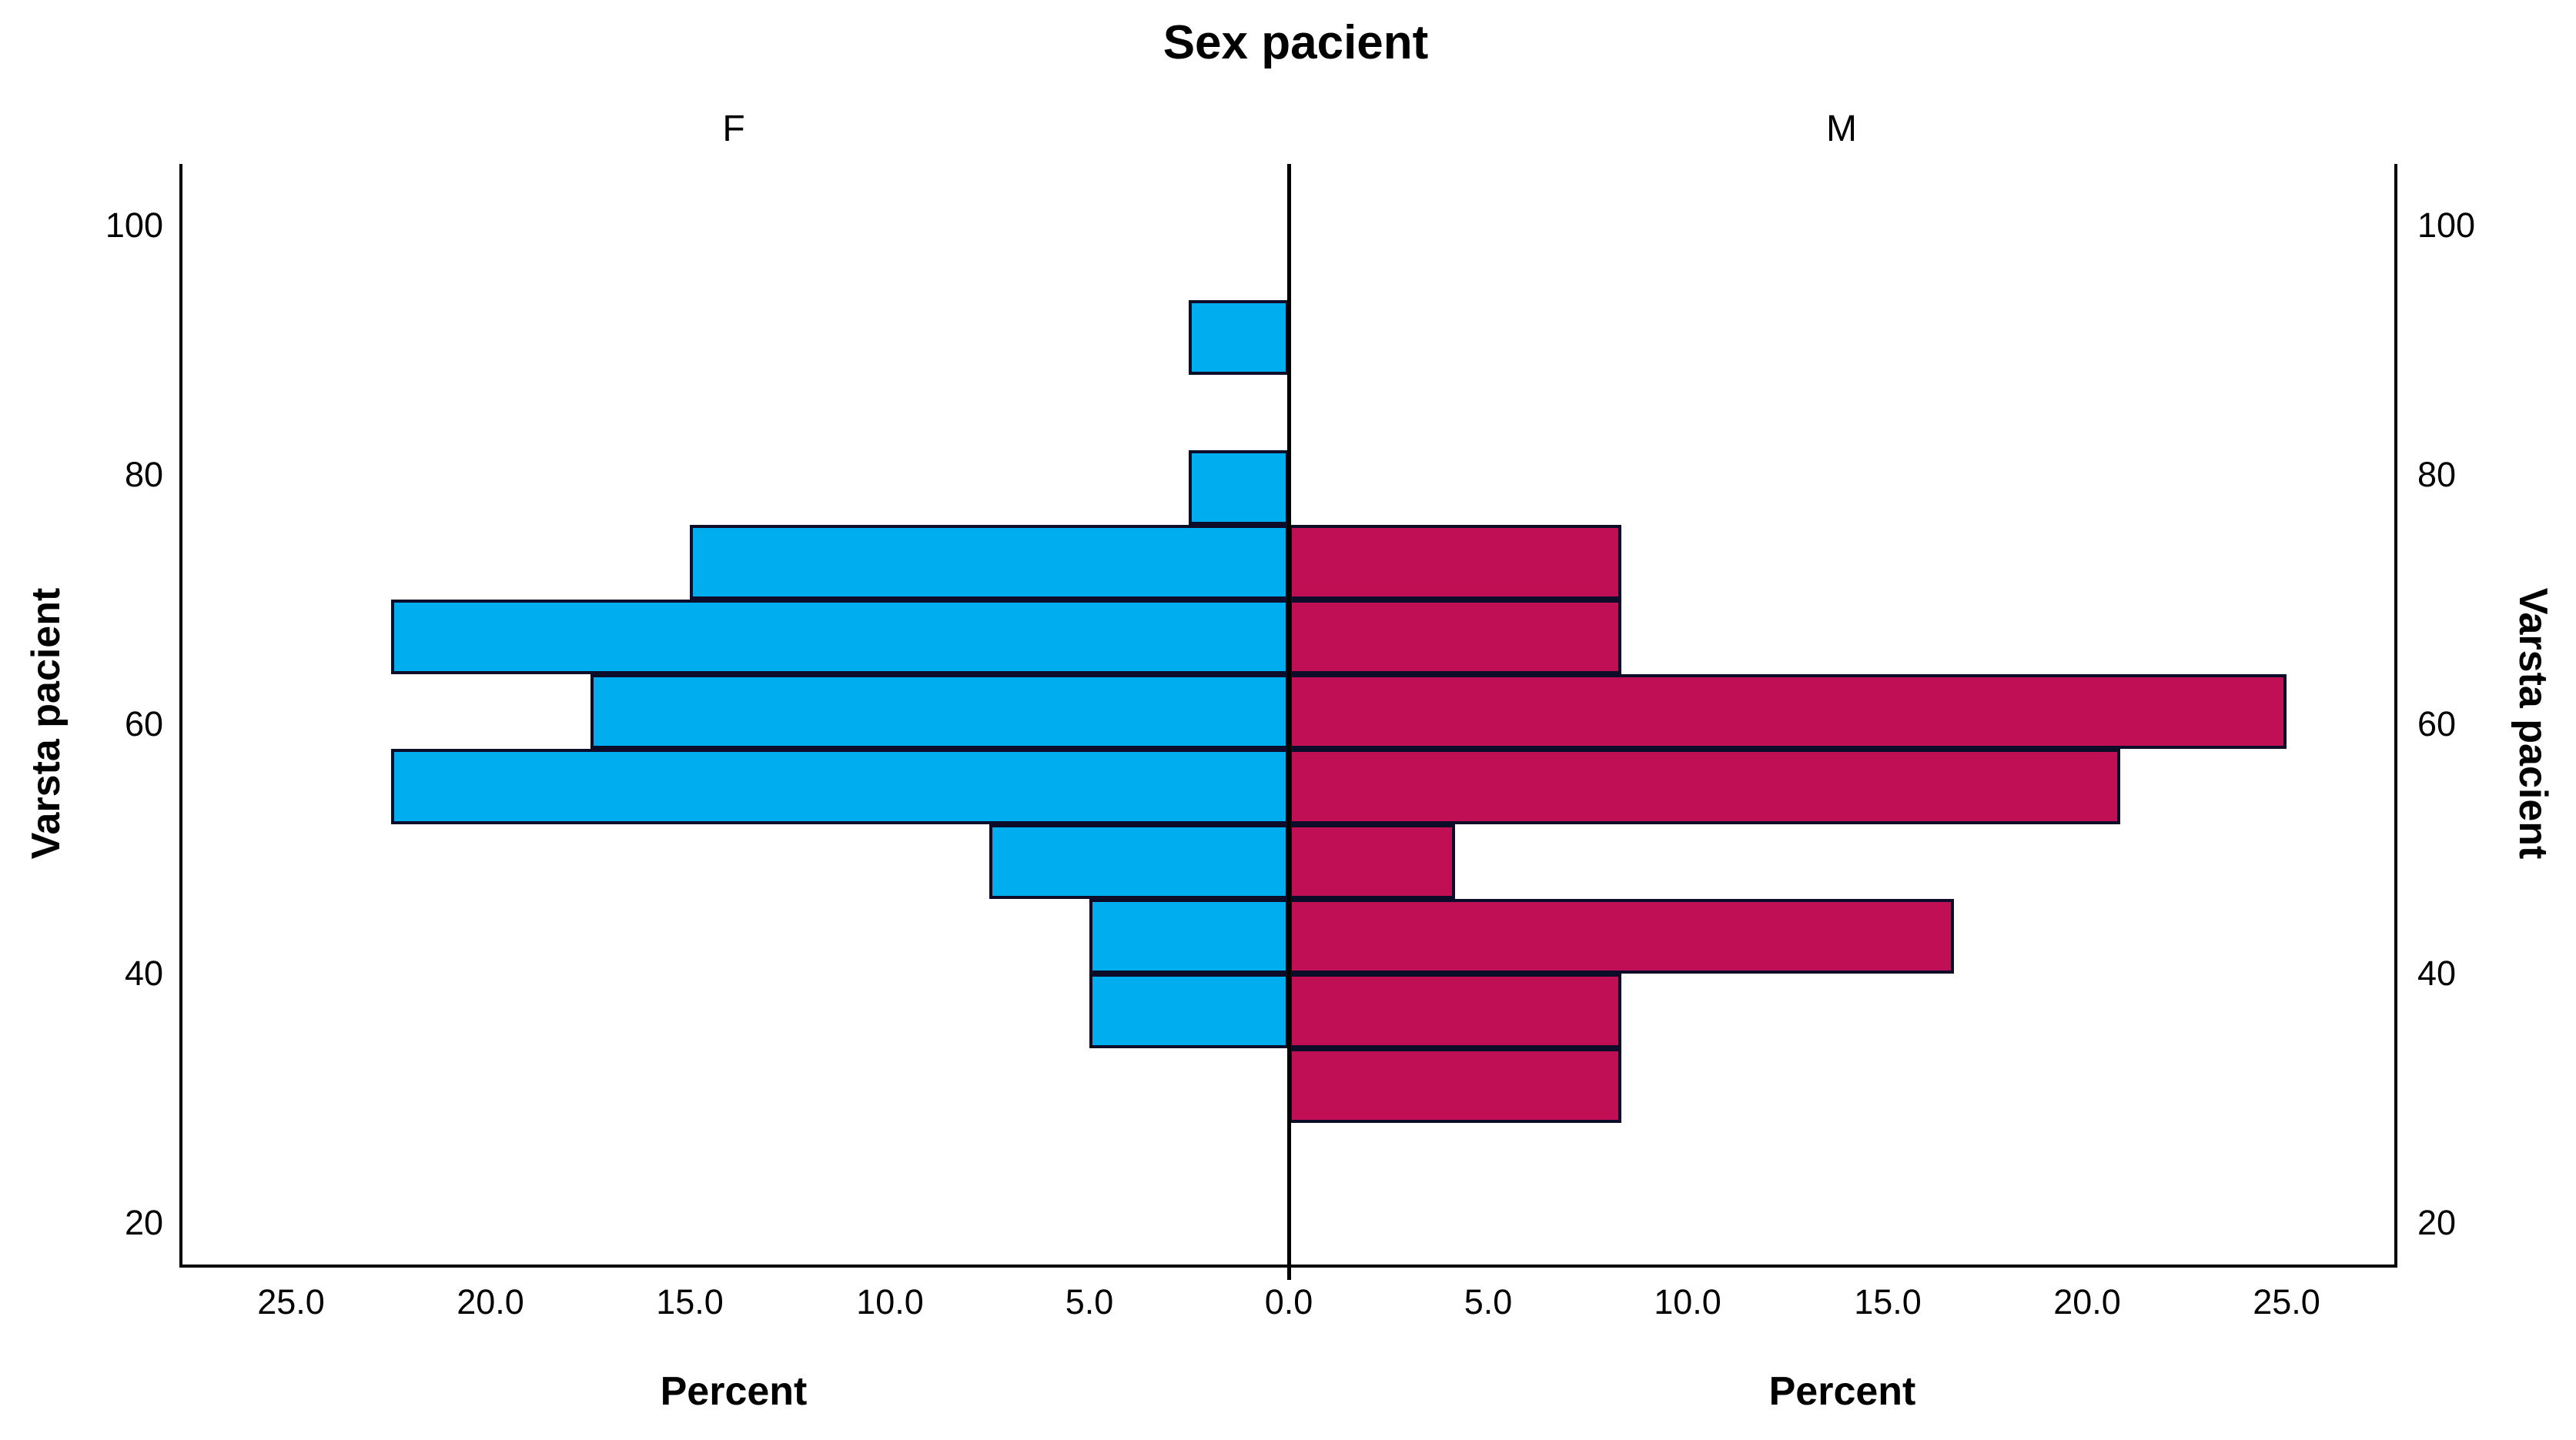  I want to click on y-axis-title-right: Varsta pacient, so click(2533, 723).